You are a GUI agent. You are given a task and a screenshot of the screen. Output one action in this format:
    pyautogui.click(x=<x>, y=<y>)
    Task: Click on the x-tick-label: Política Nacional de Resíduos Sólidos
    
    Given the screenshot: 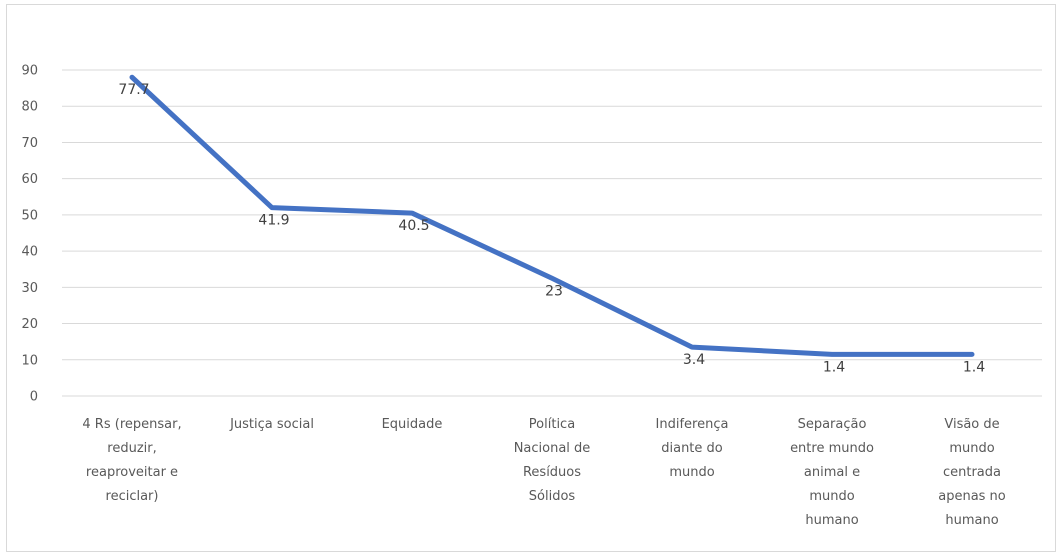 What is the action you would take?
    pyautogui.click(x=552, y=460)
    